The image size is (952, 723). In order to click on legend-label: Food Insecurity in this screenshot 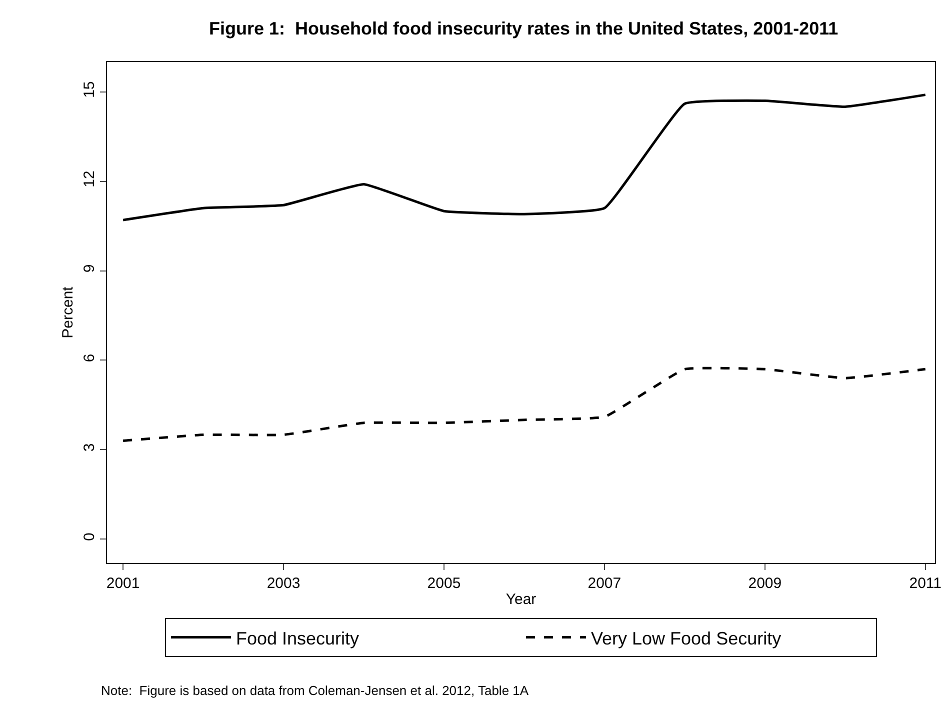, I will do `click(298, 638)`.